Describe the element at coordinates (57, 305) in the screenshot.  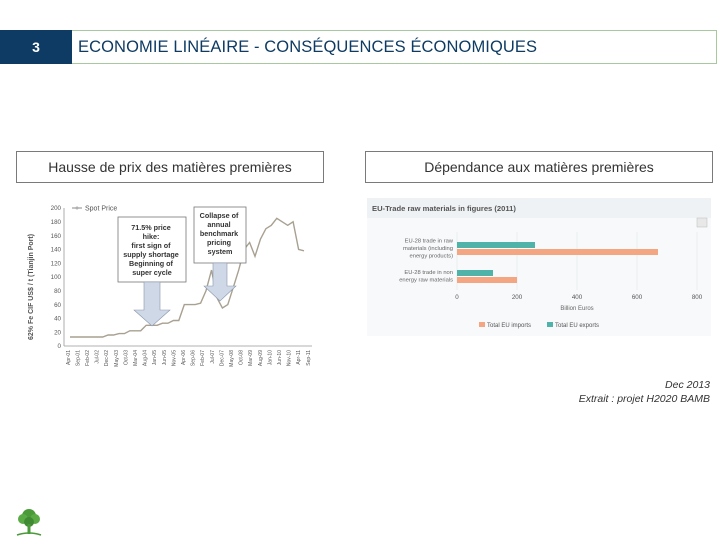
I see `y-tick-label: 60` at that location.